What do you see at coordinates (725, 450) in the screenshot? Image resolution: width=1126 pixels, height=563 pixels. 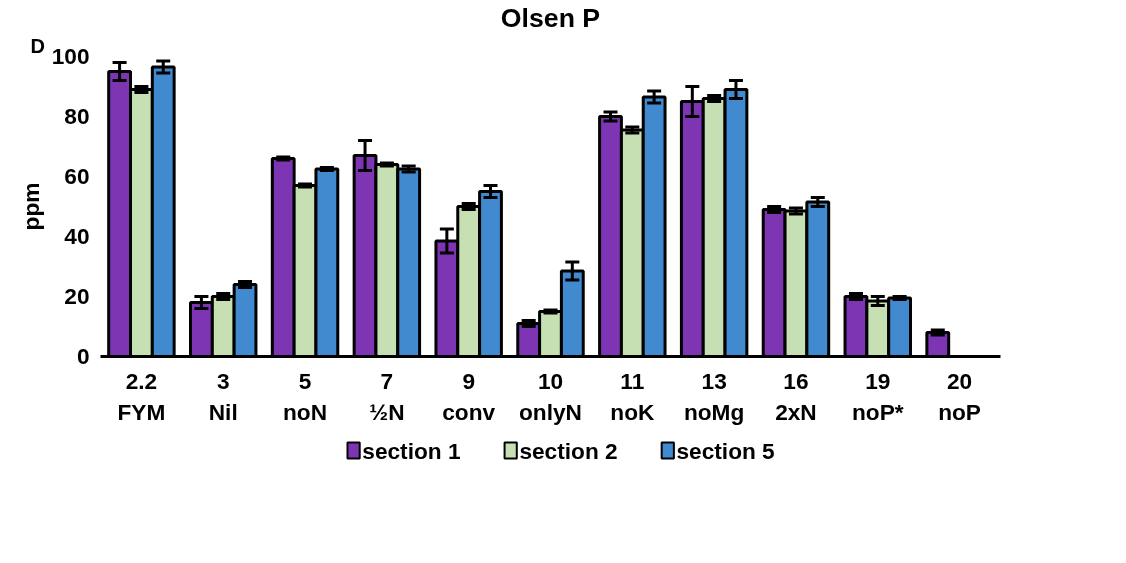 I see `legend-label: section 5` at bounding box center [725, 450].